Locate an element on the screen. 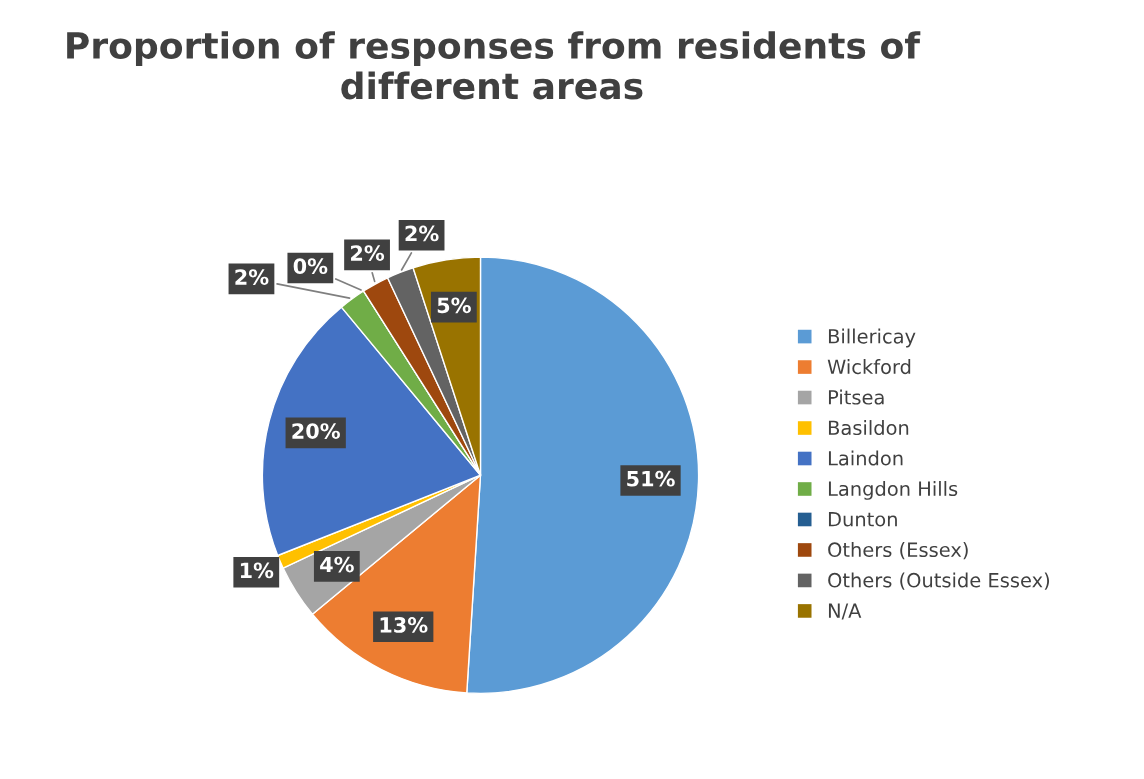  legend-label: Others (Outside Essex) is located at coordinates (939, 581).